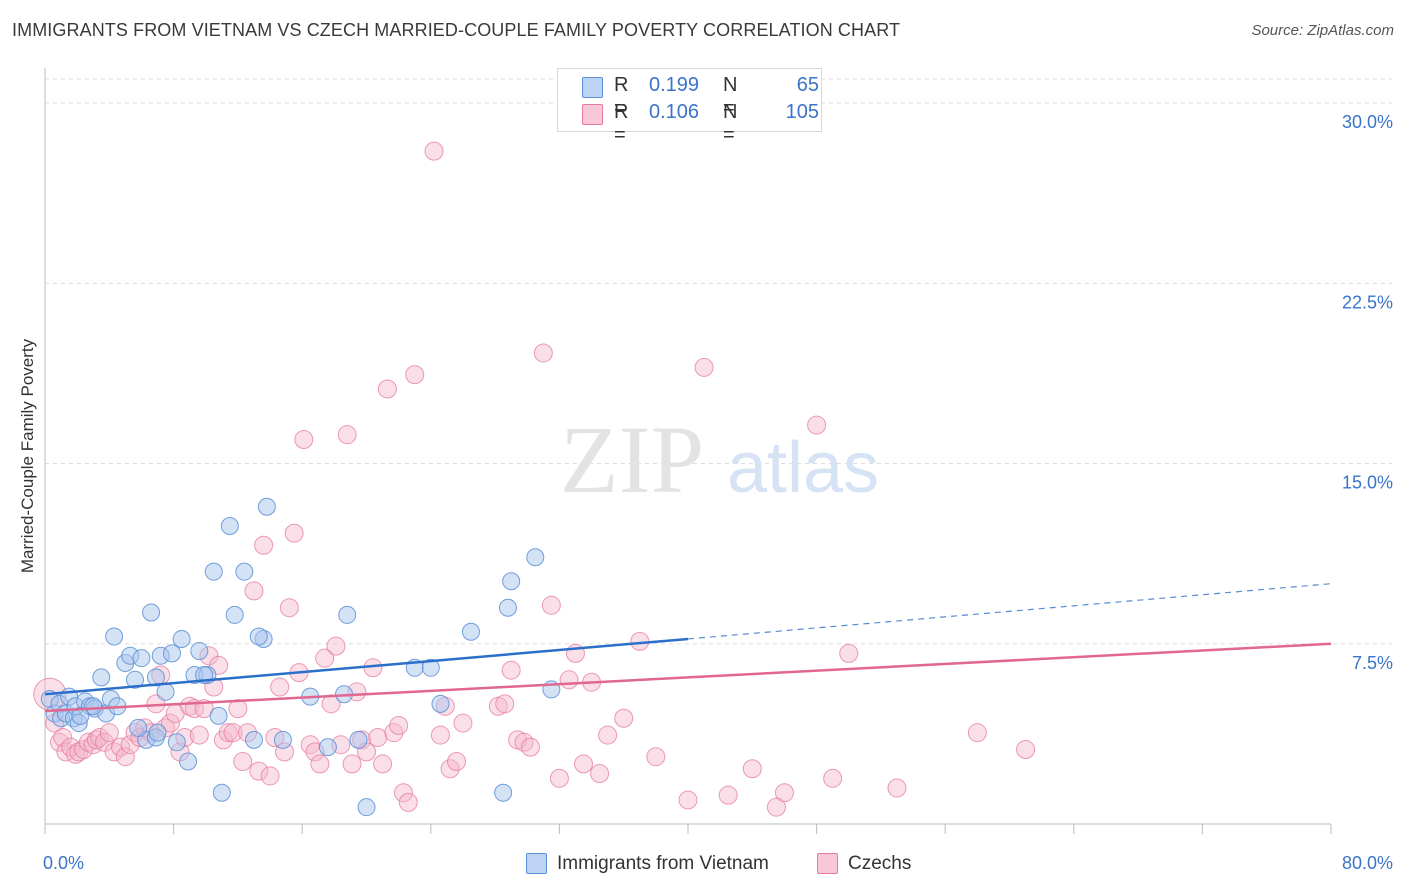  What do you see at coordinates (632, 459) in the screenshot?
I see `watermark-zip: ZIP` at bounding box center [632, 459].